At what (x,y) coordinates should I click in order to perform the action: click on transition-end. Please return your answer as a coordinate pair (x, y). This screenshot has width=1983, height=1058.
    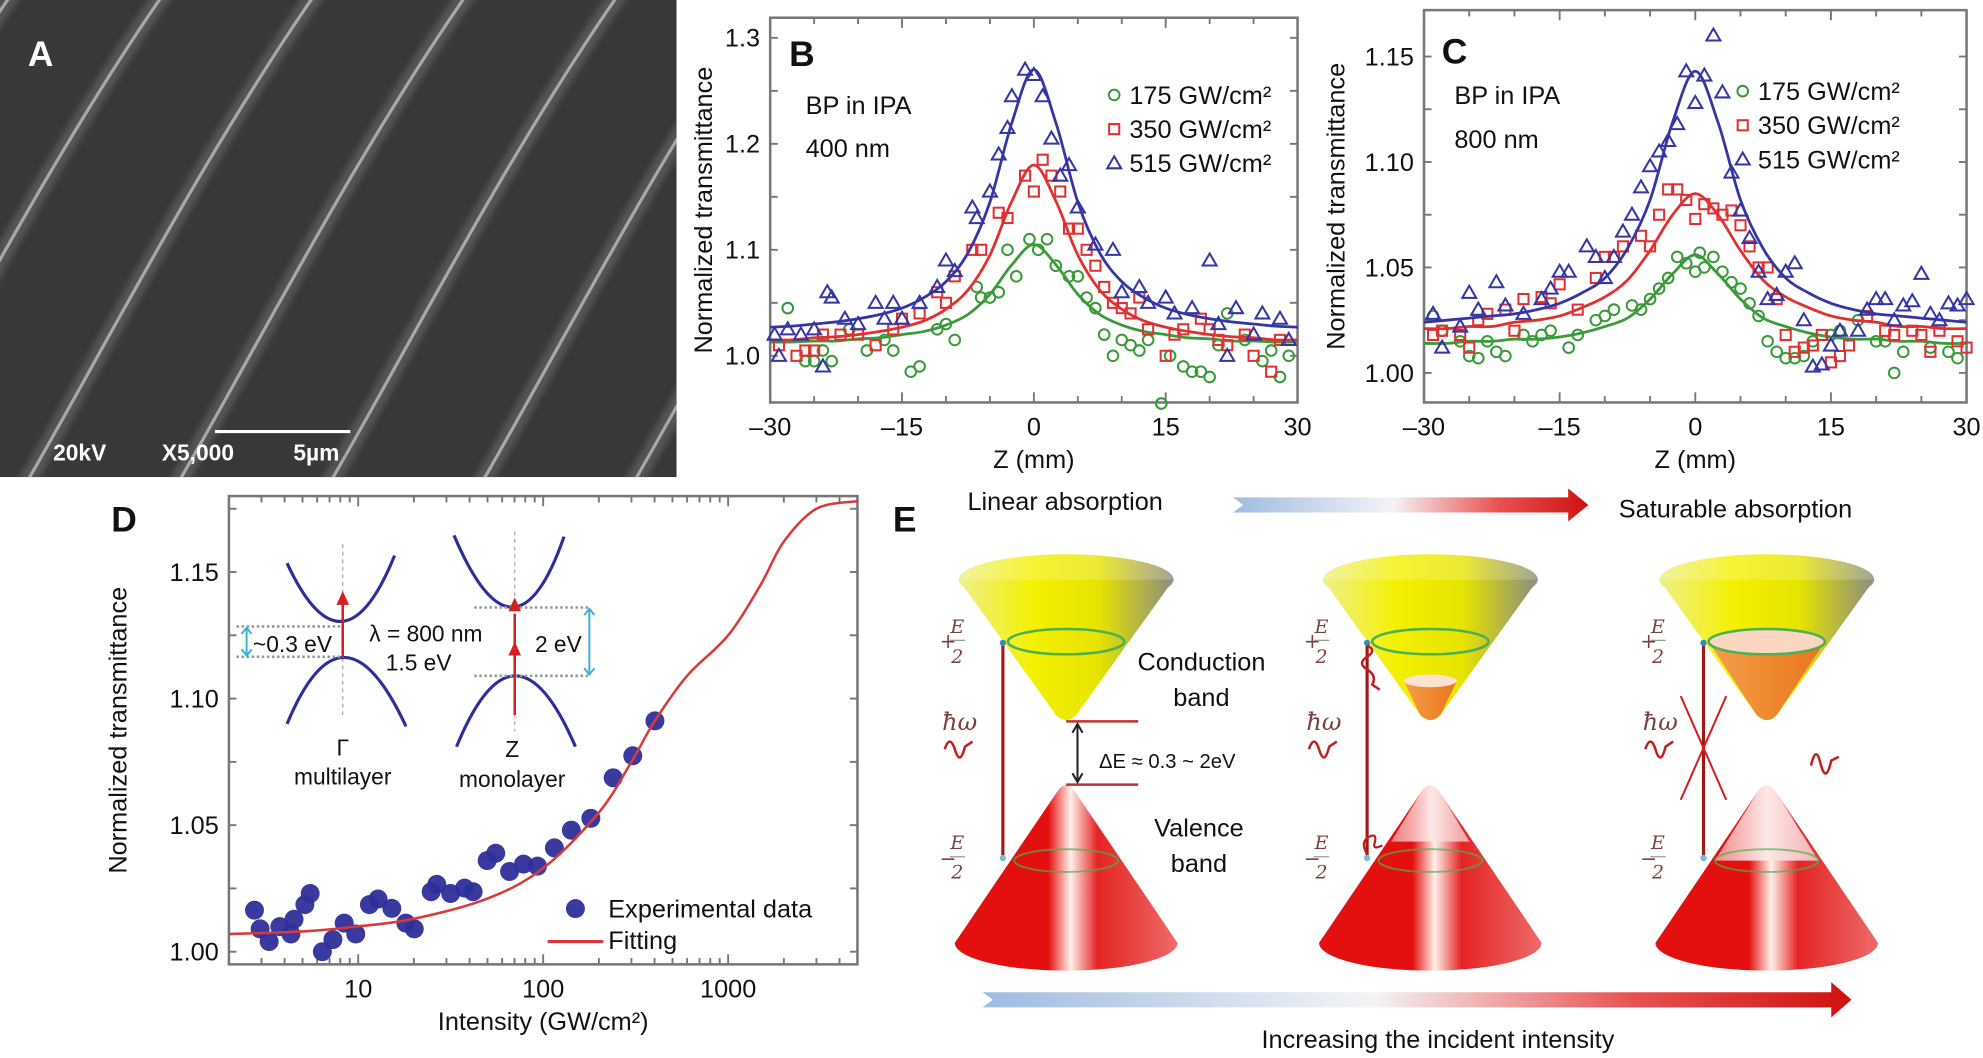
    Looking at the image, I should click on (1003, 643).